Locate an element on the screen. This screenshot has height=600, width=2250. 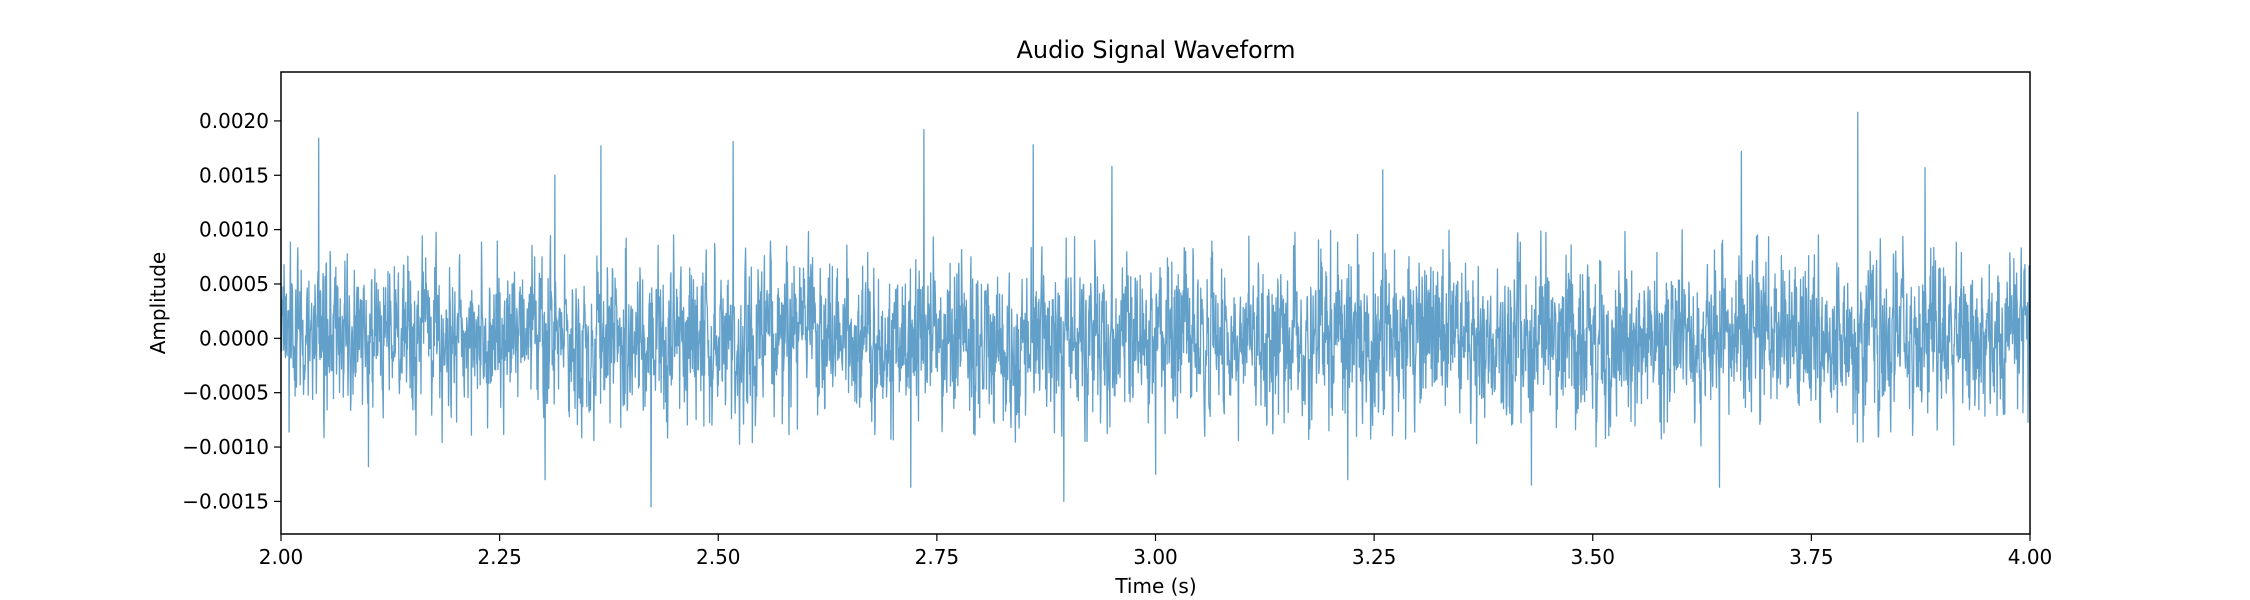
x-tick-label: 3.50 is located at coordinates (1592, 557).